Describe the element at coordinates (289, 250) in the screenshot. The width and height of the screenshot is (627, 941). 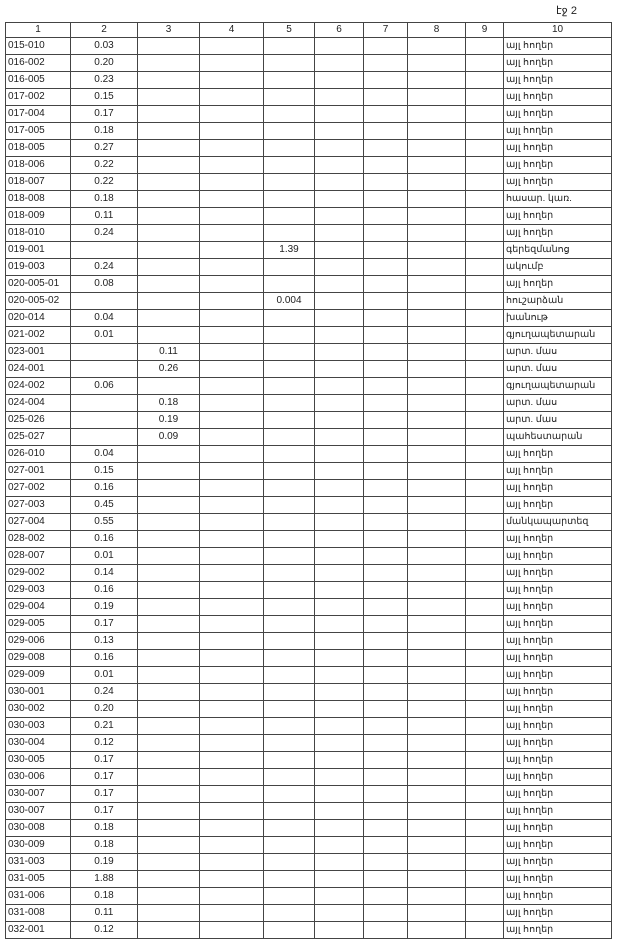
I see `table-cell: 1.39` at that location.